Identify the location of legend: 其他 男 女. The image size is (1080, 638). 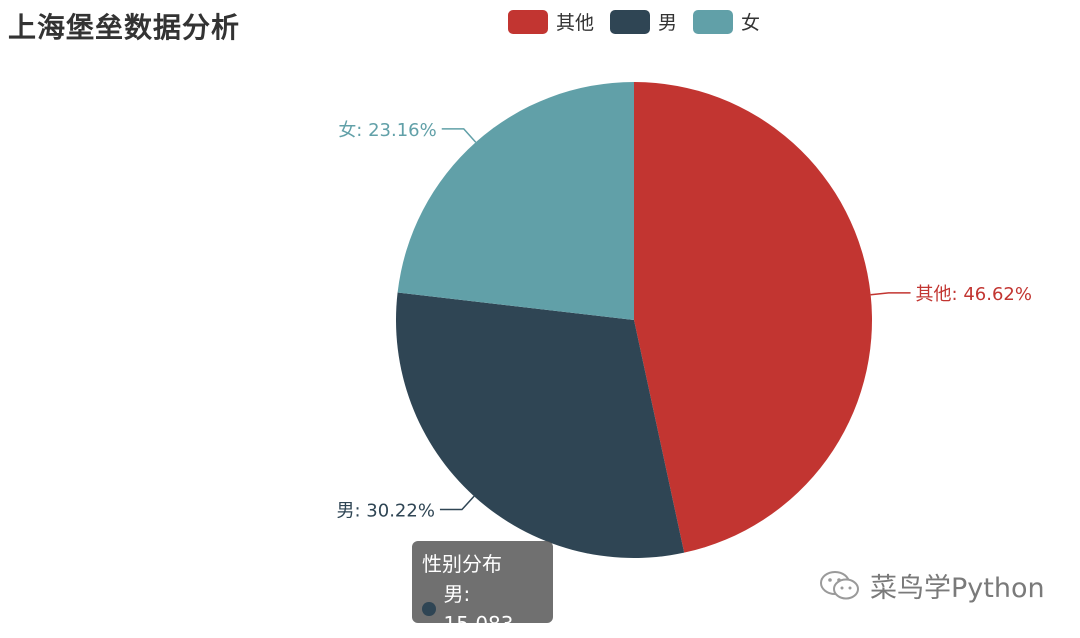
(634, 21).